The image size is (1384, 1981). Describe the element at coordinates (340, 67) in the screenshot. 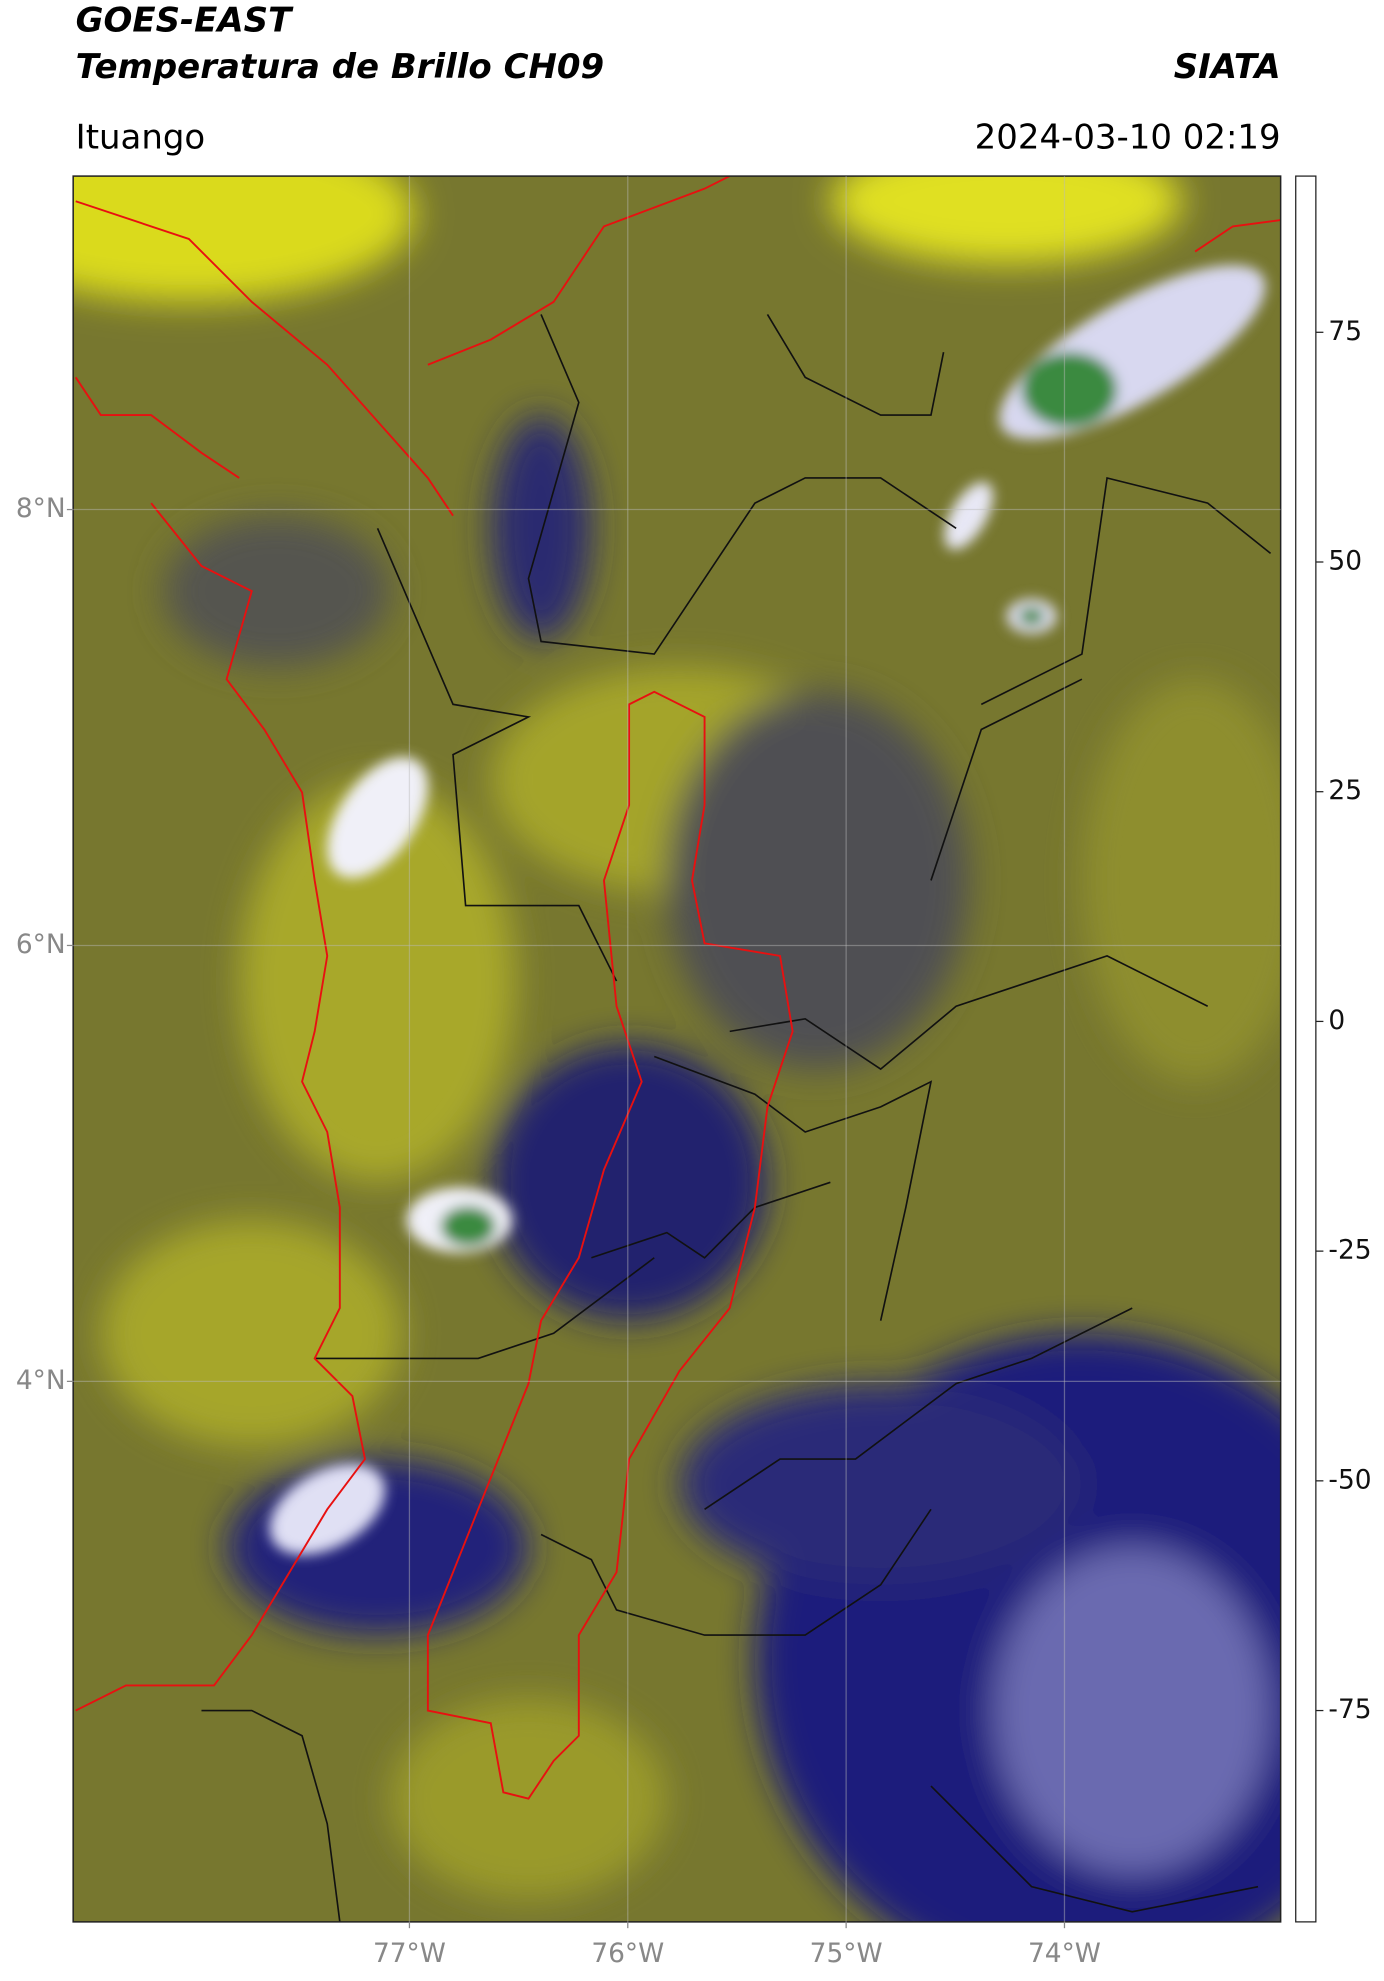

I see `subtitle: Temperatura de Brillo CH09` at that location.